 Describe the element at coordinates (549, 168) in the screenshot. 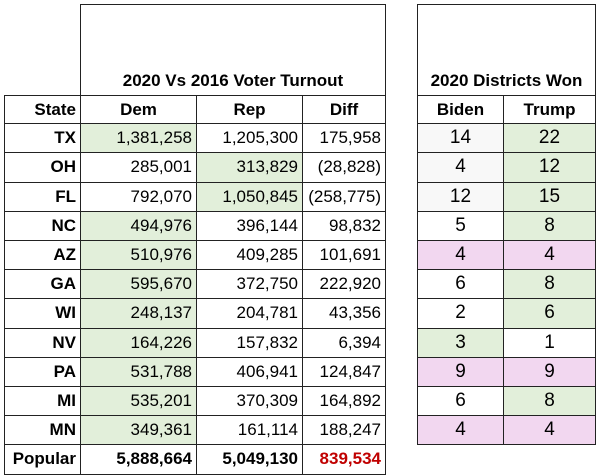

I see `trump-districts-cell: 12` at that location.